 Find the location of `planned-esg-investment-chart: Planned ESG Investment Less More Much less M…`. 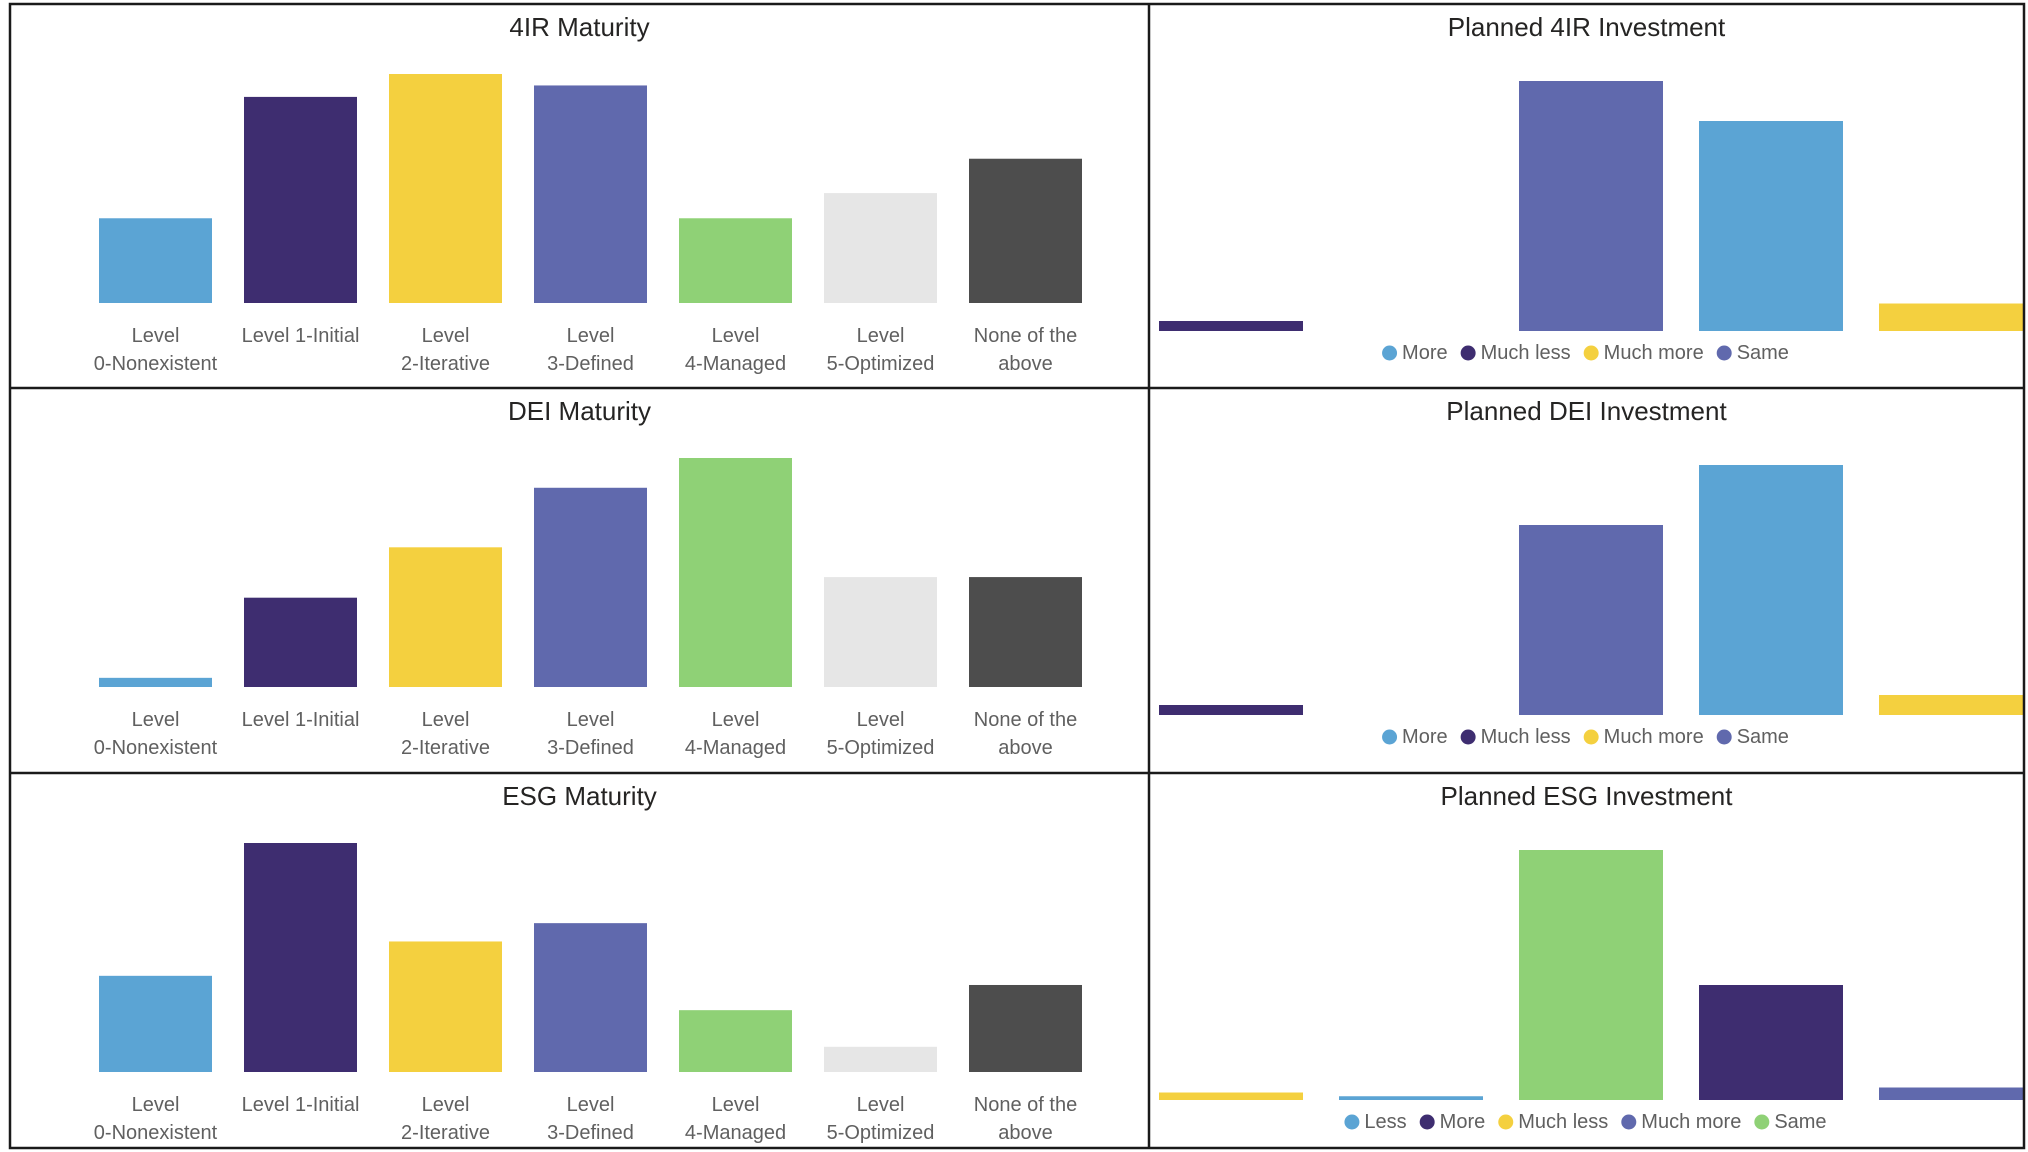

planned-esg-investment-chart: Planned ESG Investment Less More Much less M… is located at coordinates (1591, 957).